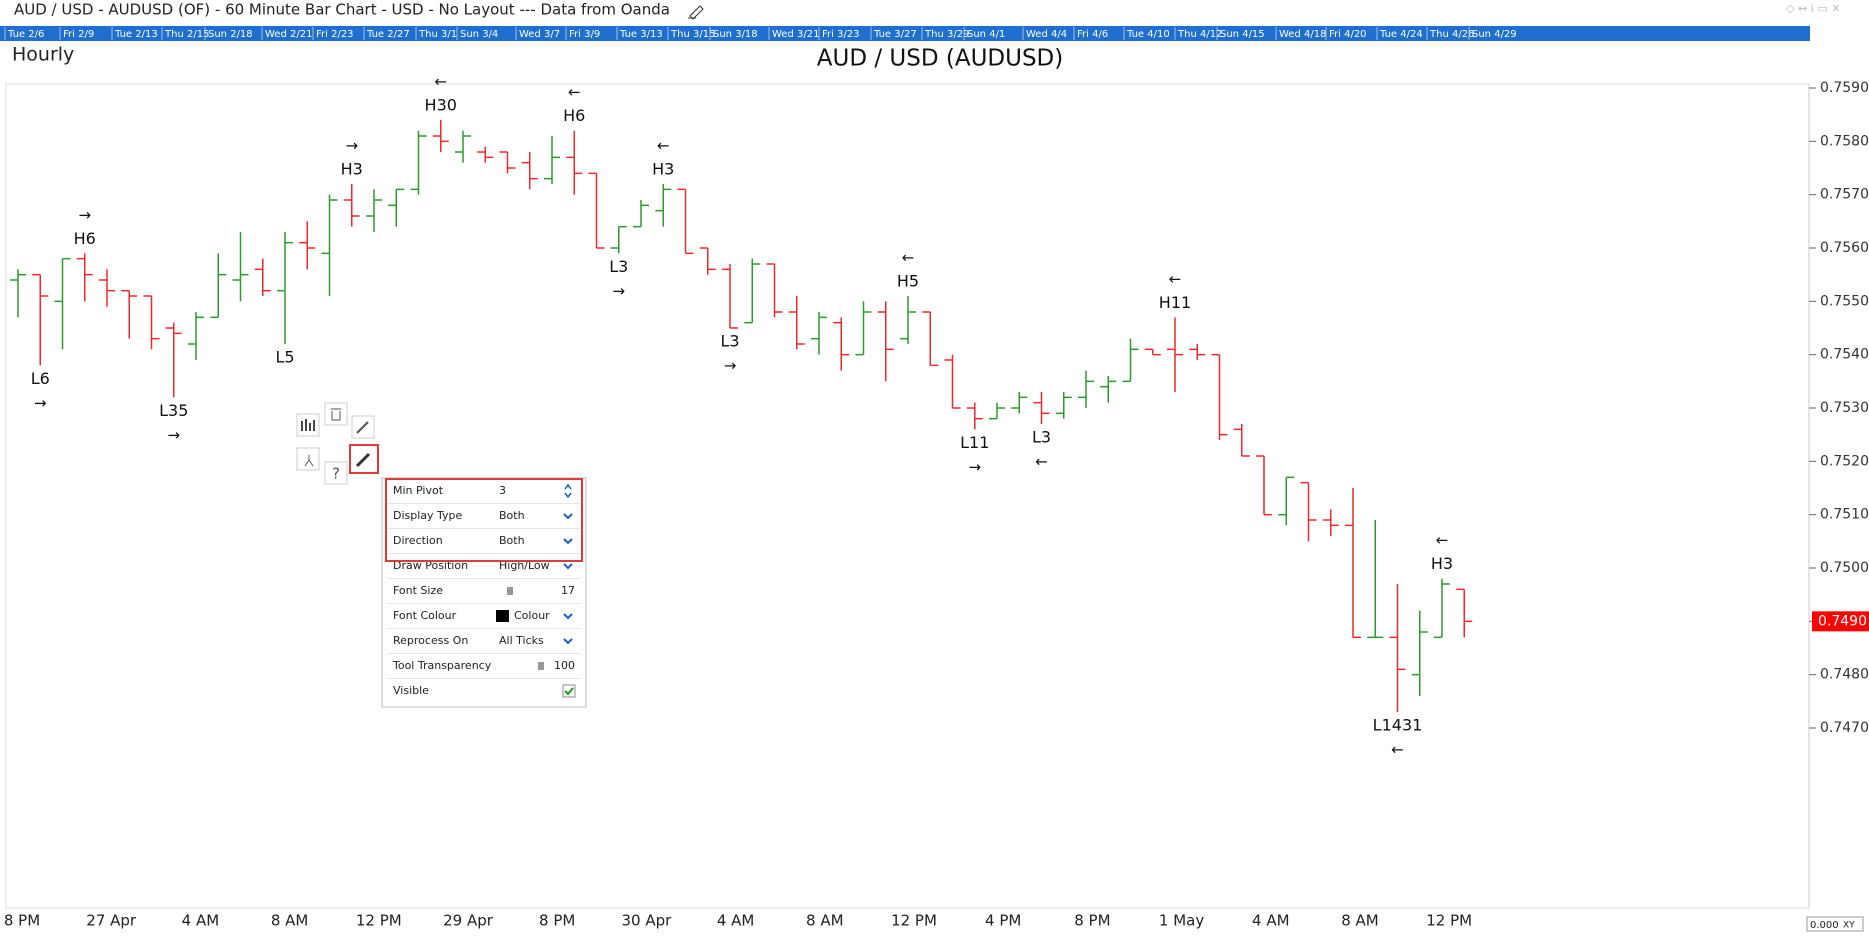  Describe the element at coordinates (1242, 34) in the screenshot. I see `date-strip-label: Sun 4/15` at that location.